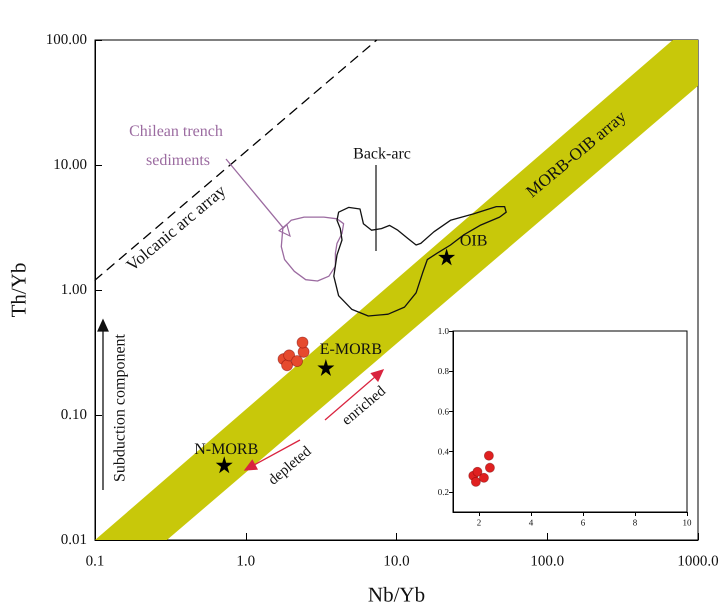  Describe the element at coordinates (444, 331) in the screenshot. I see `y-tick-label: 1.0` at that location.